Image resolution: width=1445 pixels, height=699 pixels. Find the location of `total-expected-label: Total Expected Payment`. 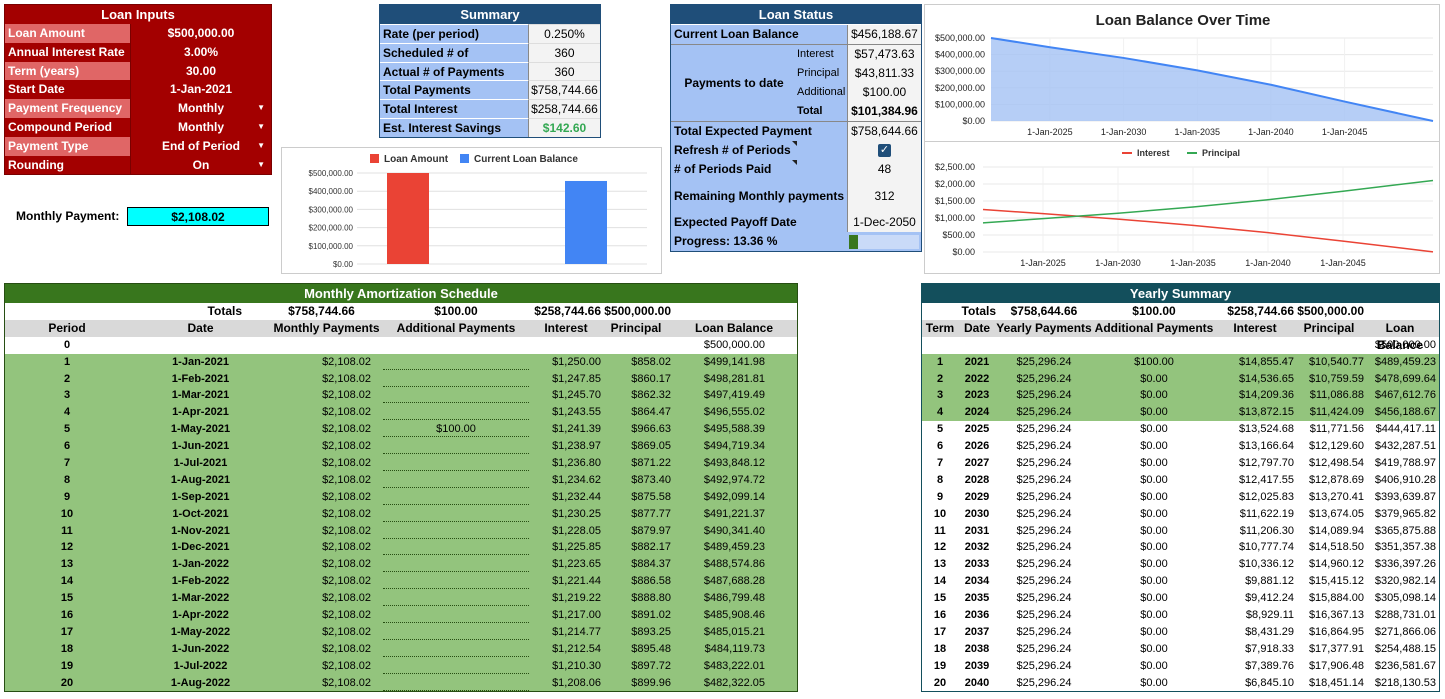

total-expected-label: Total Expected Payment is located at coordinates (759, 131).